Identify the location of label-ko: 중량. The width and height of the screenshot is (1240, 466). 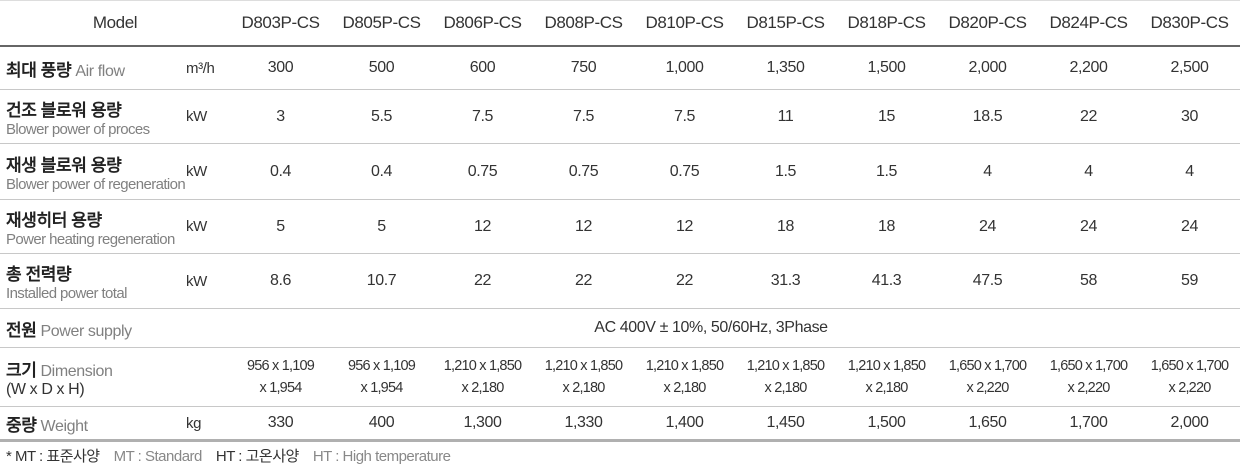
(21, 425).